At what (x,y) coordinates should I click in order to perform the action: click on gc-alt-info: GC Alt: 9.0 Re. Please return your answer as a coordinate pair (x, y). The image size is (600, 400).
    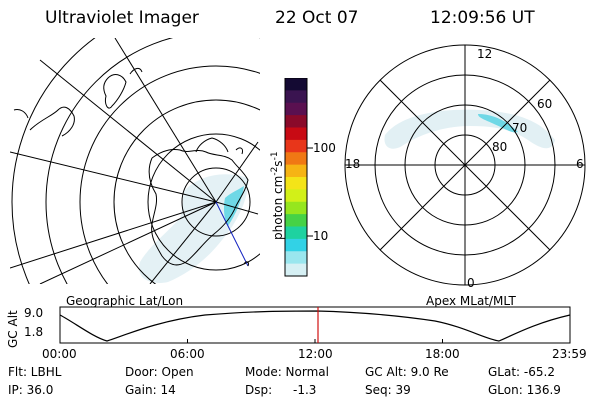
    Looking at the image, I should click on (407, 372).